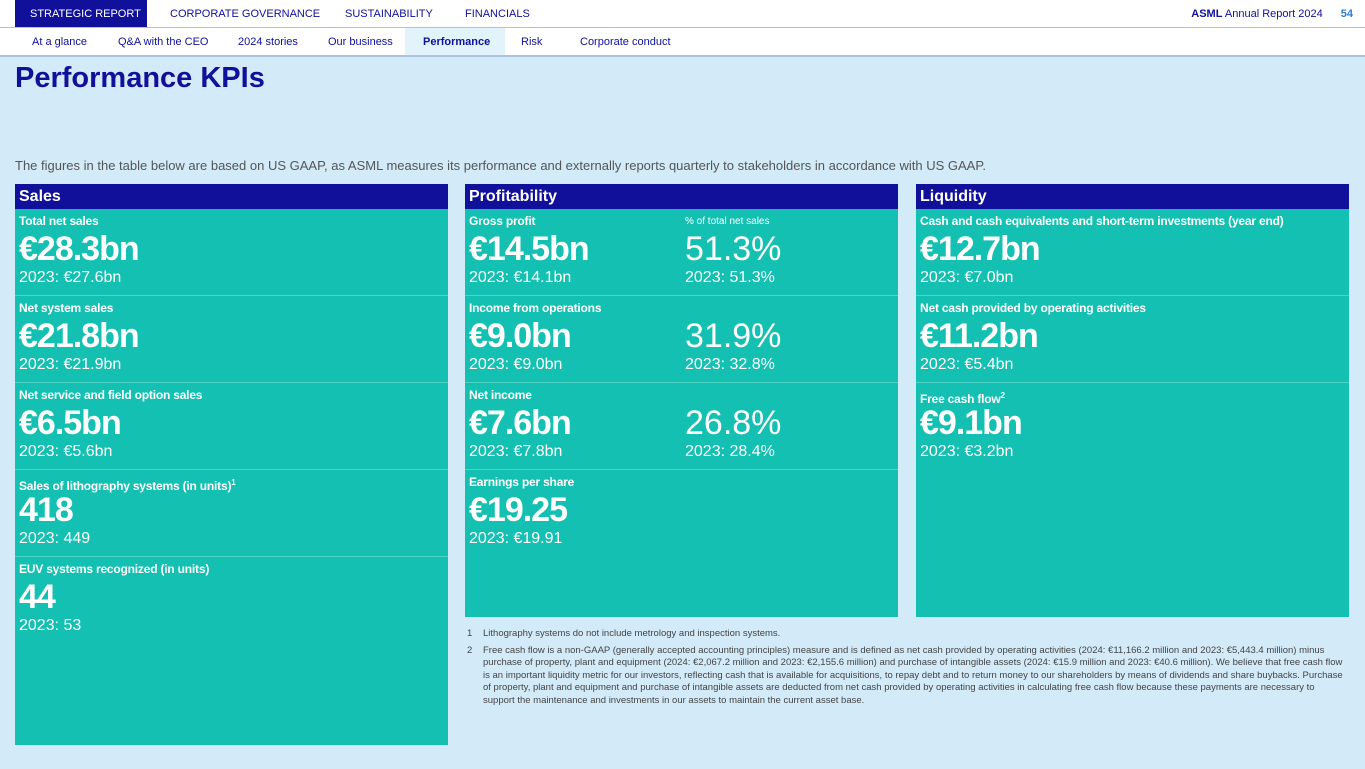  Describe the element at coordinates (681, 513) in the screenshot. I see `kpi-row: Earnings per share €19.25 2023: €19.91` at that location.